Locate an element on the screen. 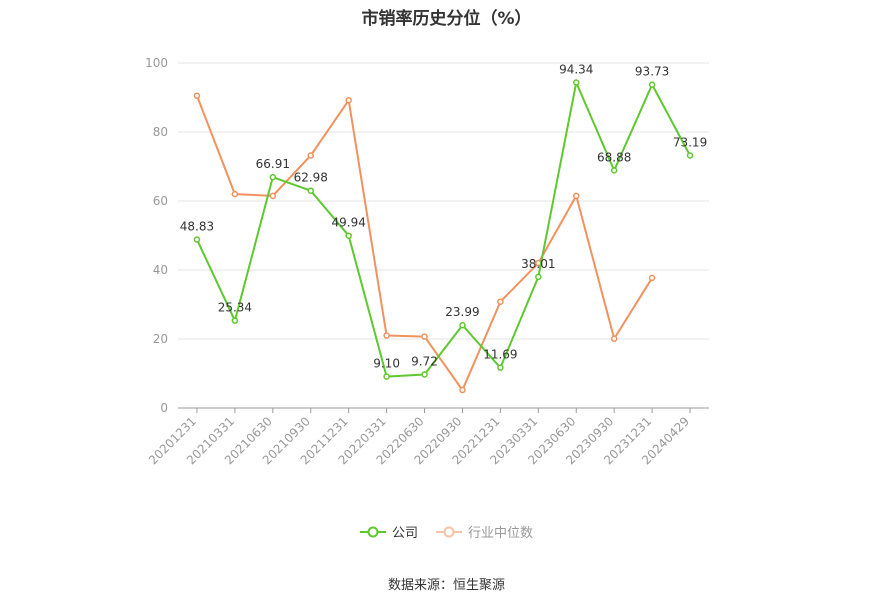 The height and width of the screenshot is (603, 893). data-label: 11.69 is located at coordinates (500, 355).